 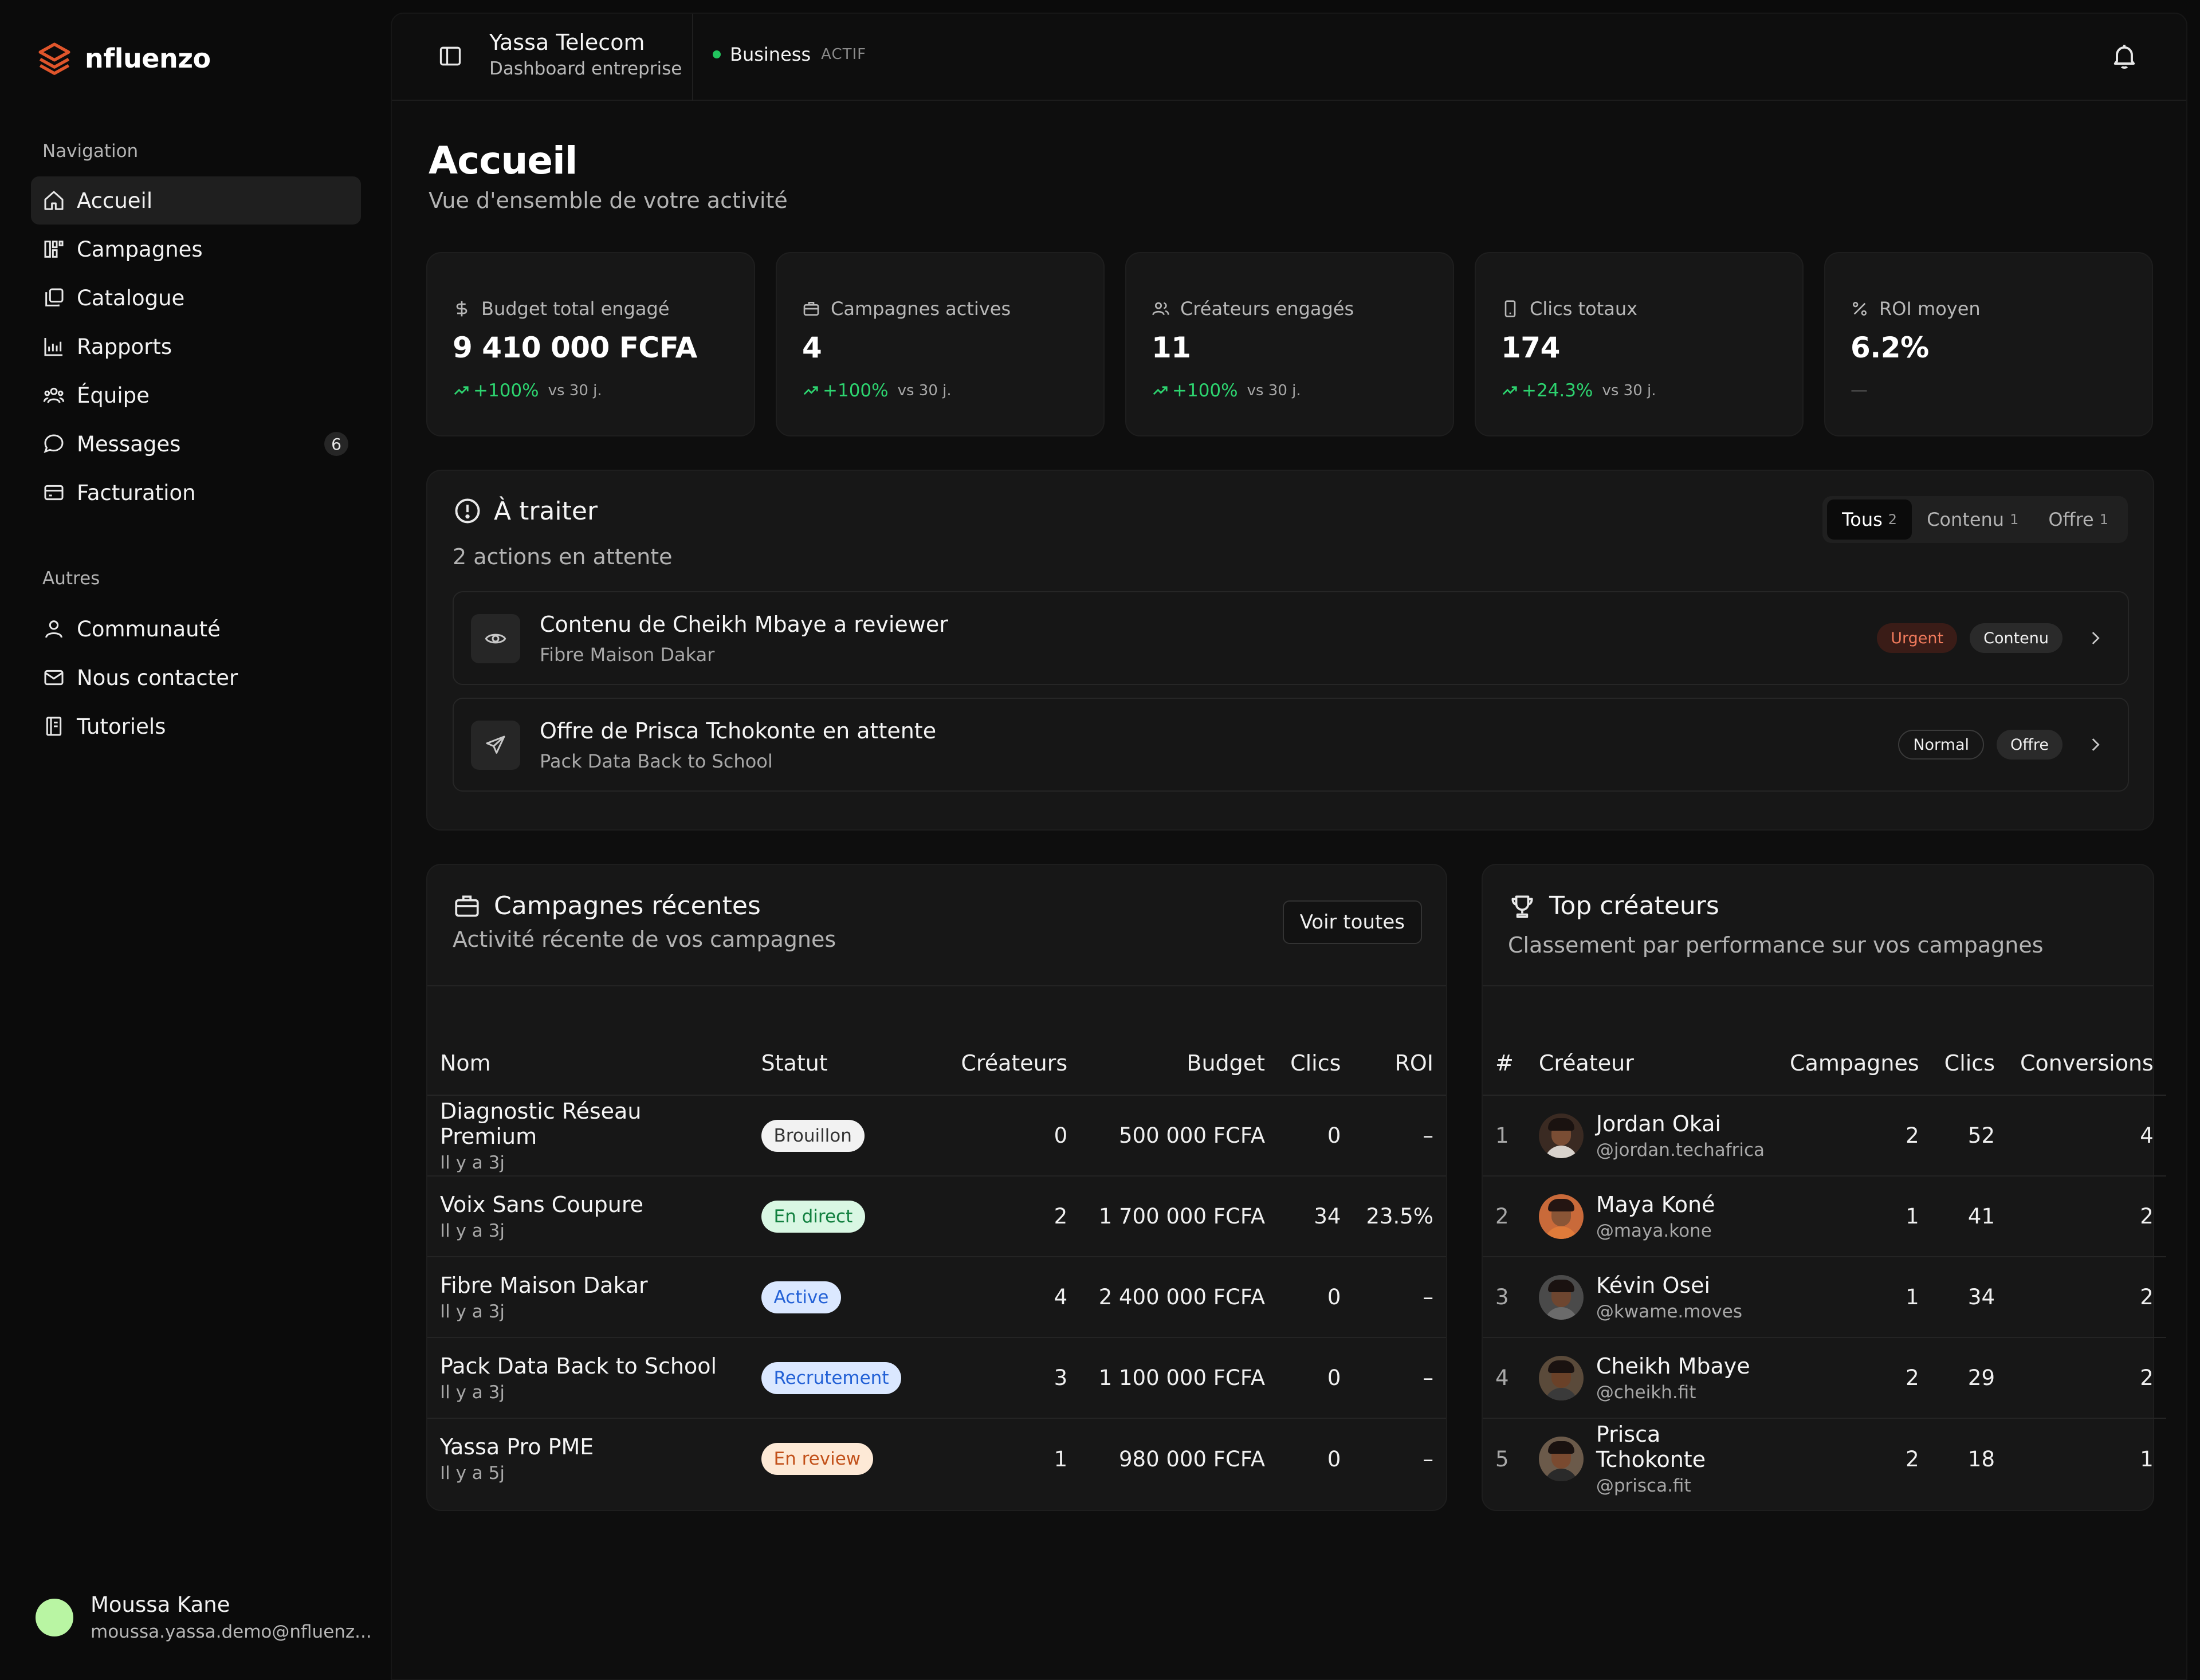 I want to click on conversions-value: 2, so click(x=2086, y=1378).